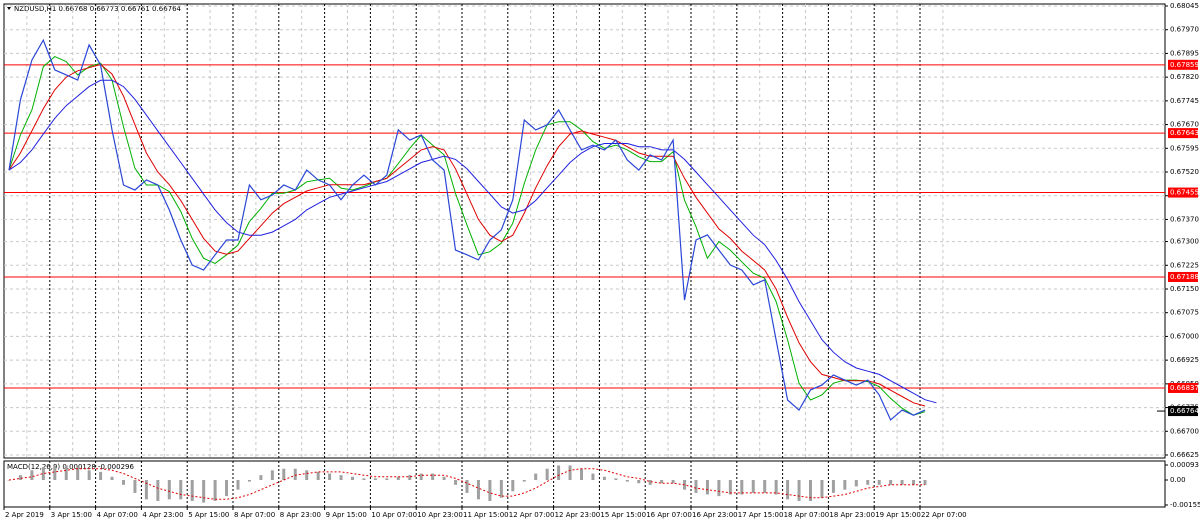 The width and height of the screenshot is (1200, 523). I want to click on y-tick-label: 0.66700, so click(1184, 431).